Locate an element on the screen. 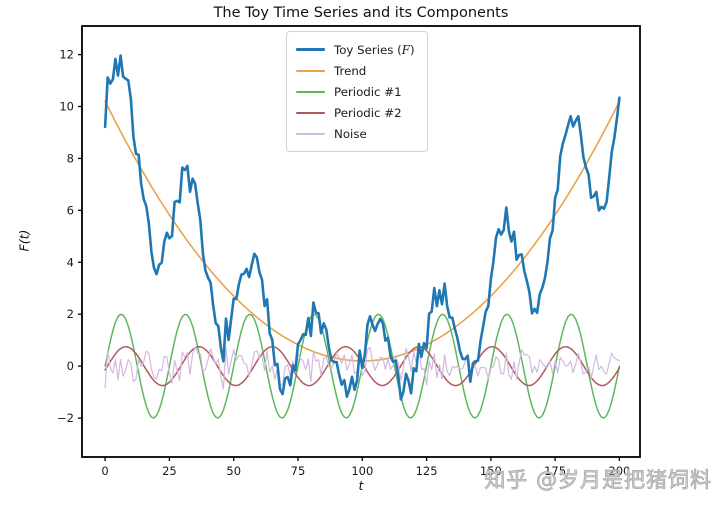  x-tick-label: 100 is located at coordinates (362, 471).